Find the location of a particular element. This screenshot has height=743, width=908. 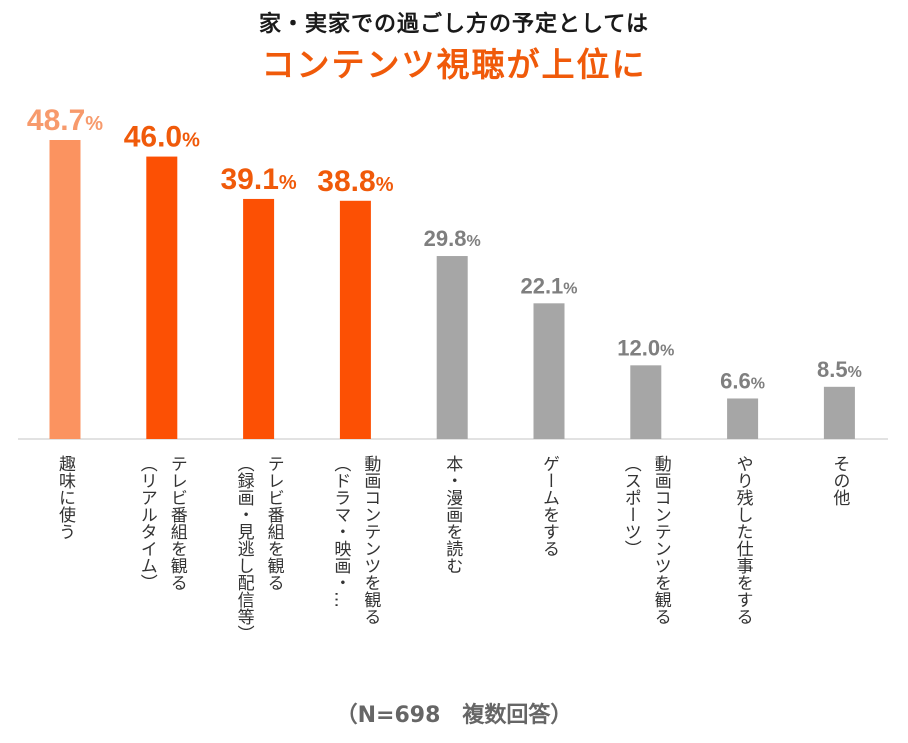

bar-value-label: 39.1% is located at coordinates (259, 179).